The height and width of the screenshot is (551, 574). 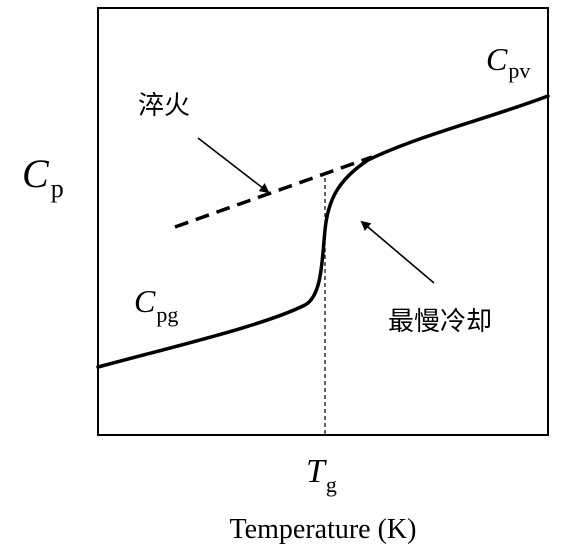 I want to click on quench-dashed-line, so click(x=273, y=192).